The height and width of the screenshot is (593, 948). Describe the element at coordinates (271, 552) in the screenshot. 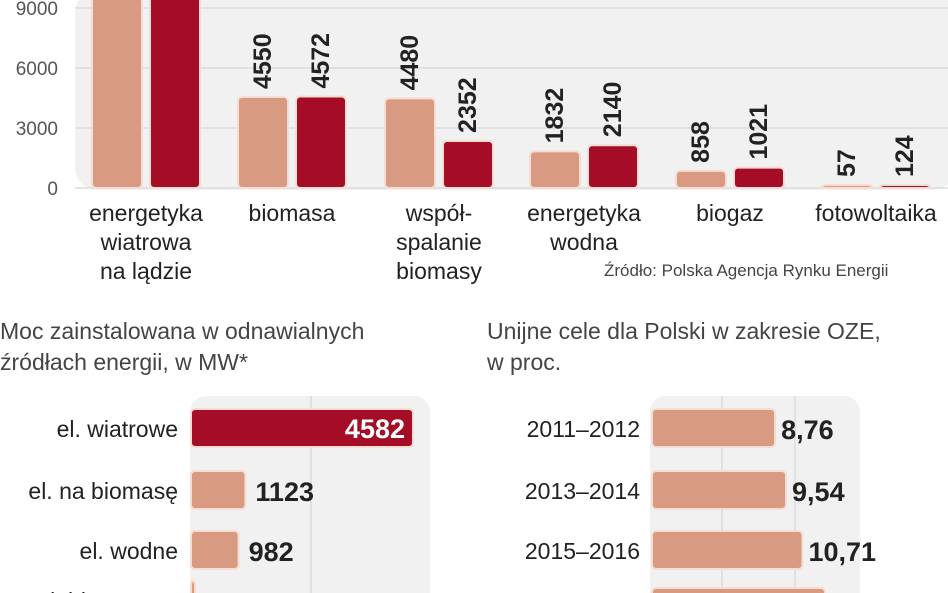

I see `left-bar-value: 982` at that location.